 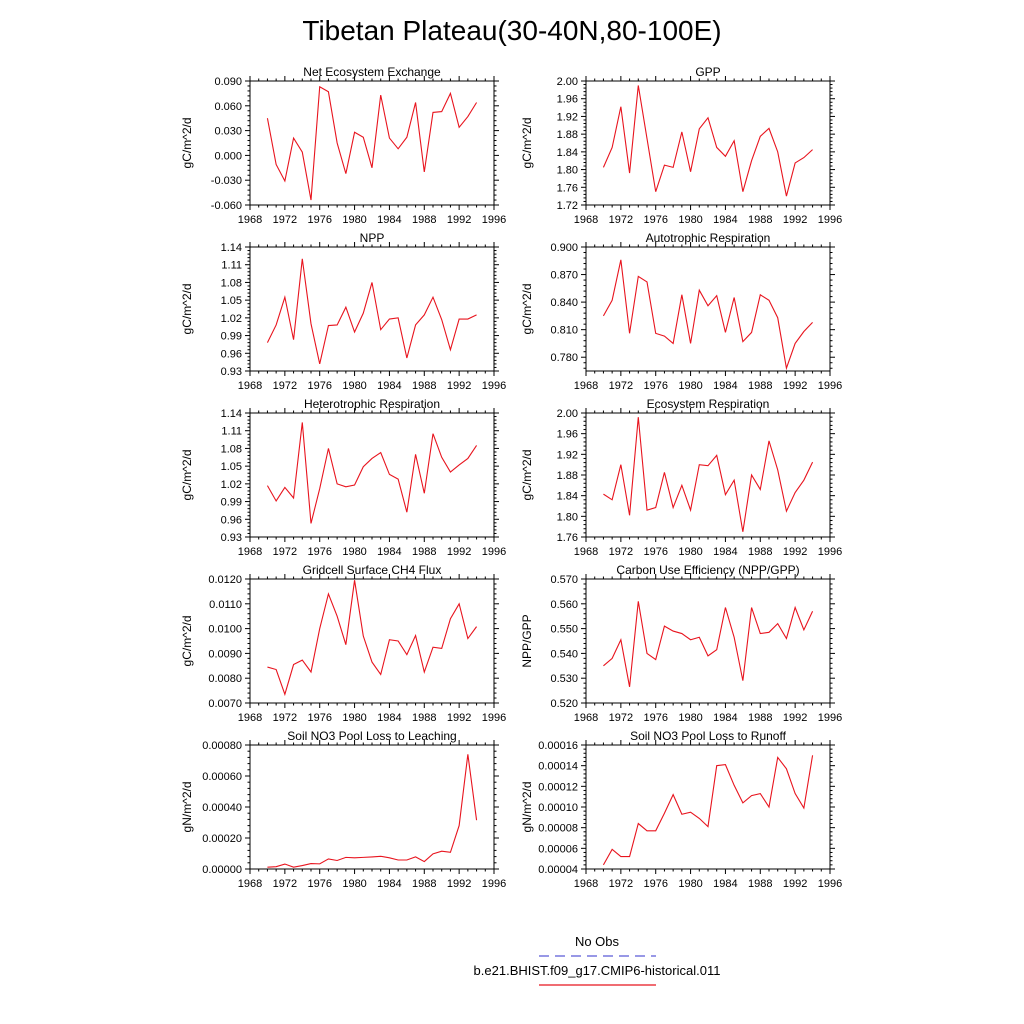 I want to click on panel-title: Gridcell Surface CH4 Flux, so click(x=372, y=570).